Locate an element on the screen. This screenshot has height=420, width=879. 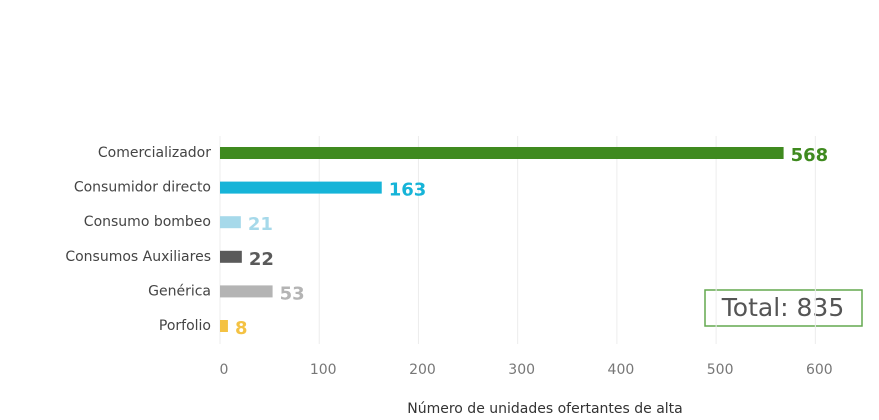
value-label: 568 is located at coordinates (810, 155).